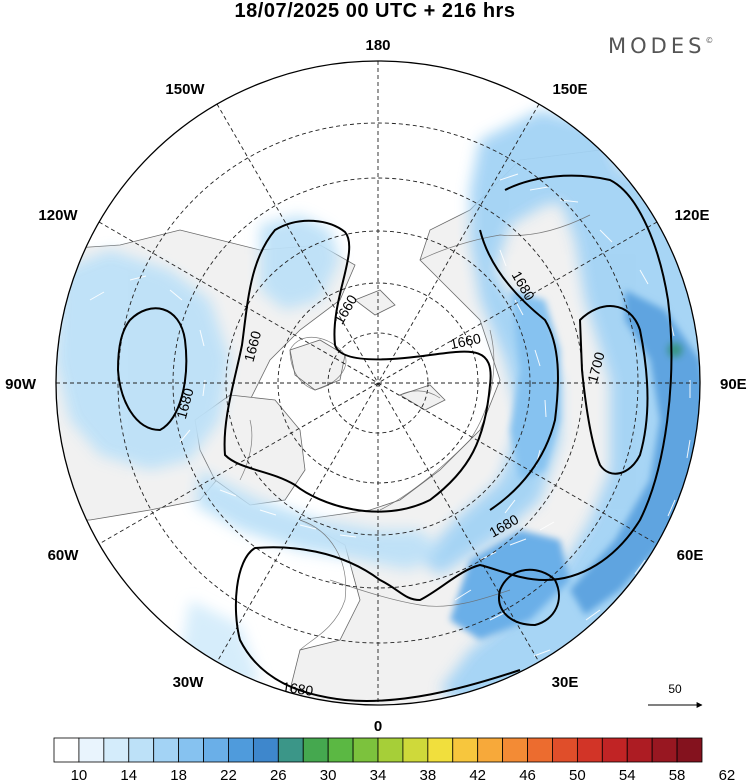 The width and height of the screenshot is (750, 782). I want to click on lon-label-30w: 30W, so click(189, 682).